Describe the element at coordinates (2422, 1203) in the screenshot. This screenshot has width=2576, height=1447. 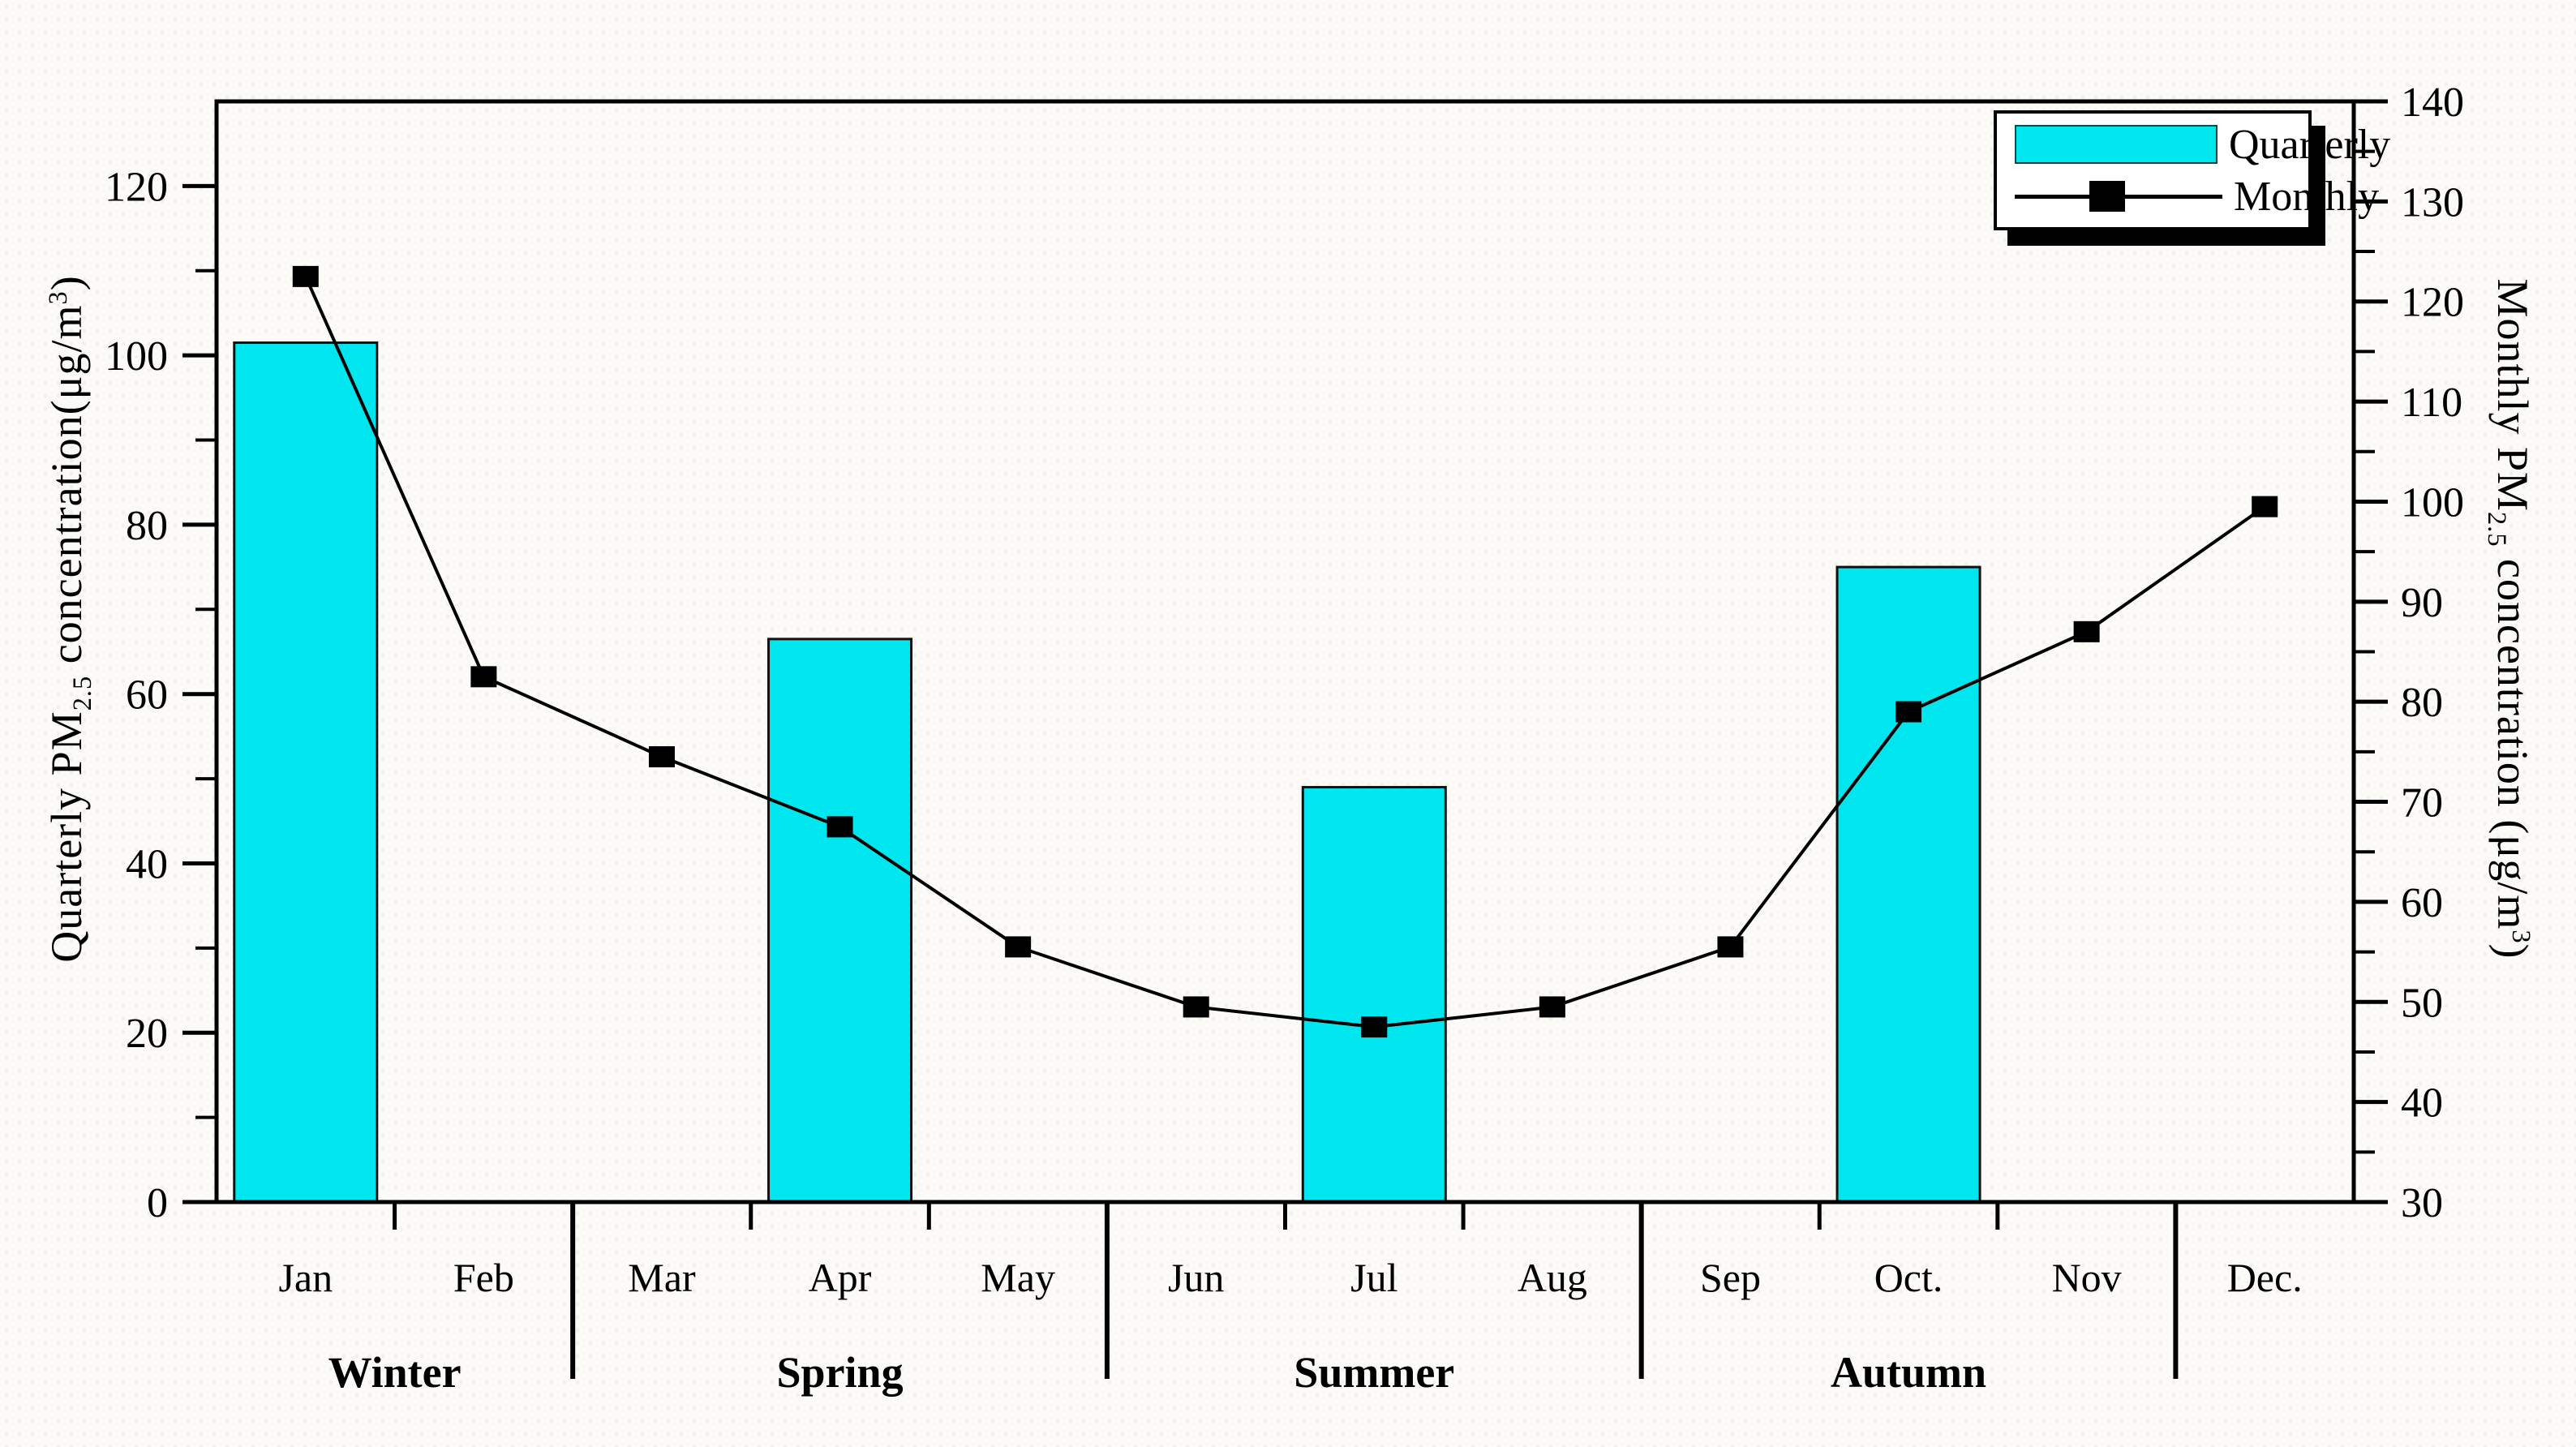
I see `right-tick-label-30: 30` at that location.